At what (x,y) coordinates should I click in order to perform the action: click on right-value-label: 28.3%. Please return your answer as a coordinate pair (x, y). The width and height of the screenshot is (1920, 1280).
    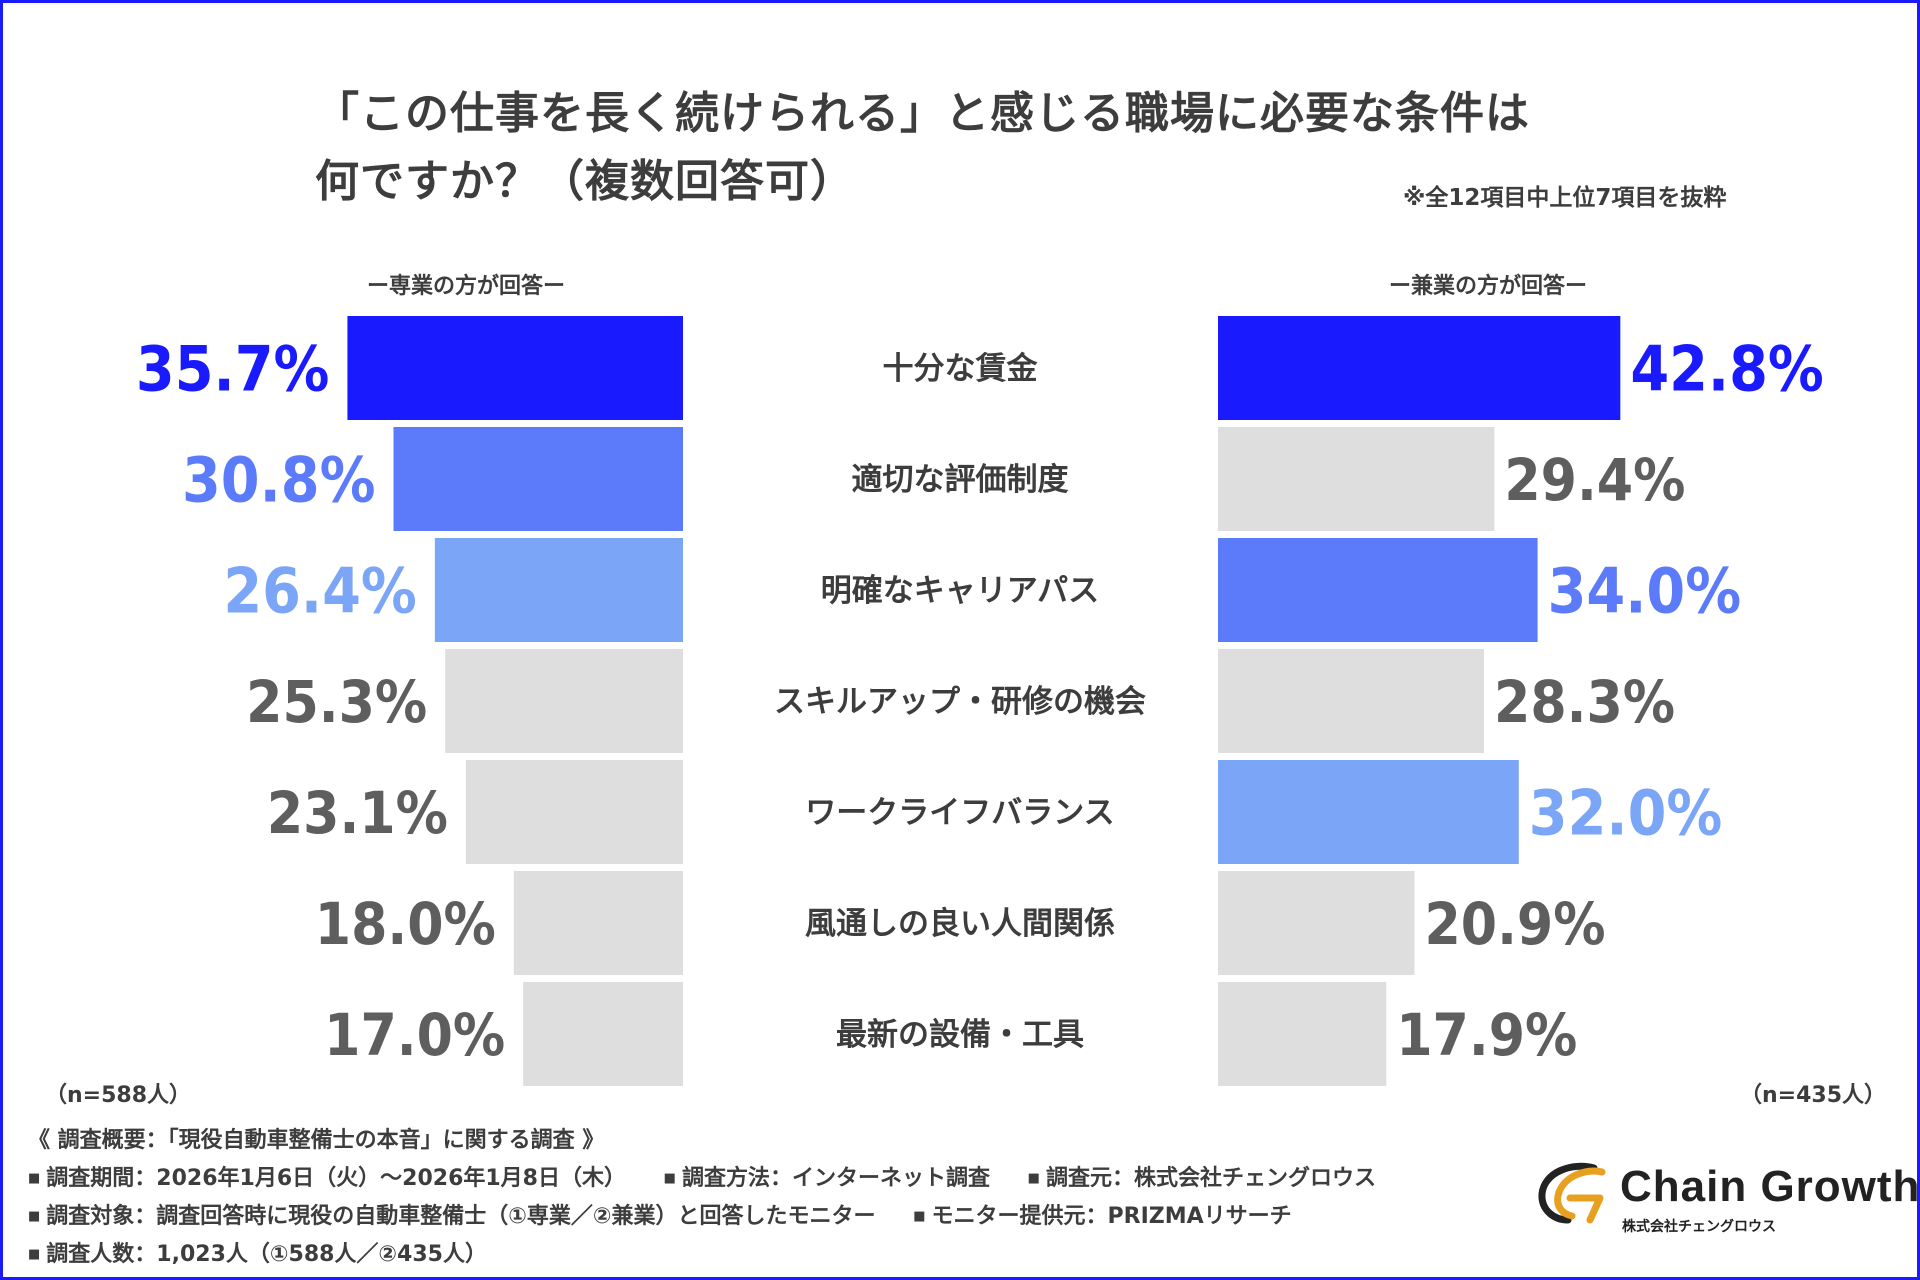
    Looking at the image, I should click on (1584, 702).